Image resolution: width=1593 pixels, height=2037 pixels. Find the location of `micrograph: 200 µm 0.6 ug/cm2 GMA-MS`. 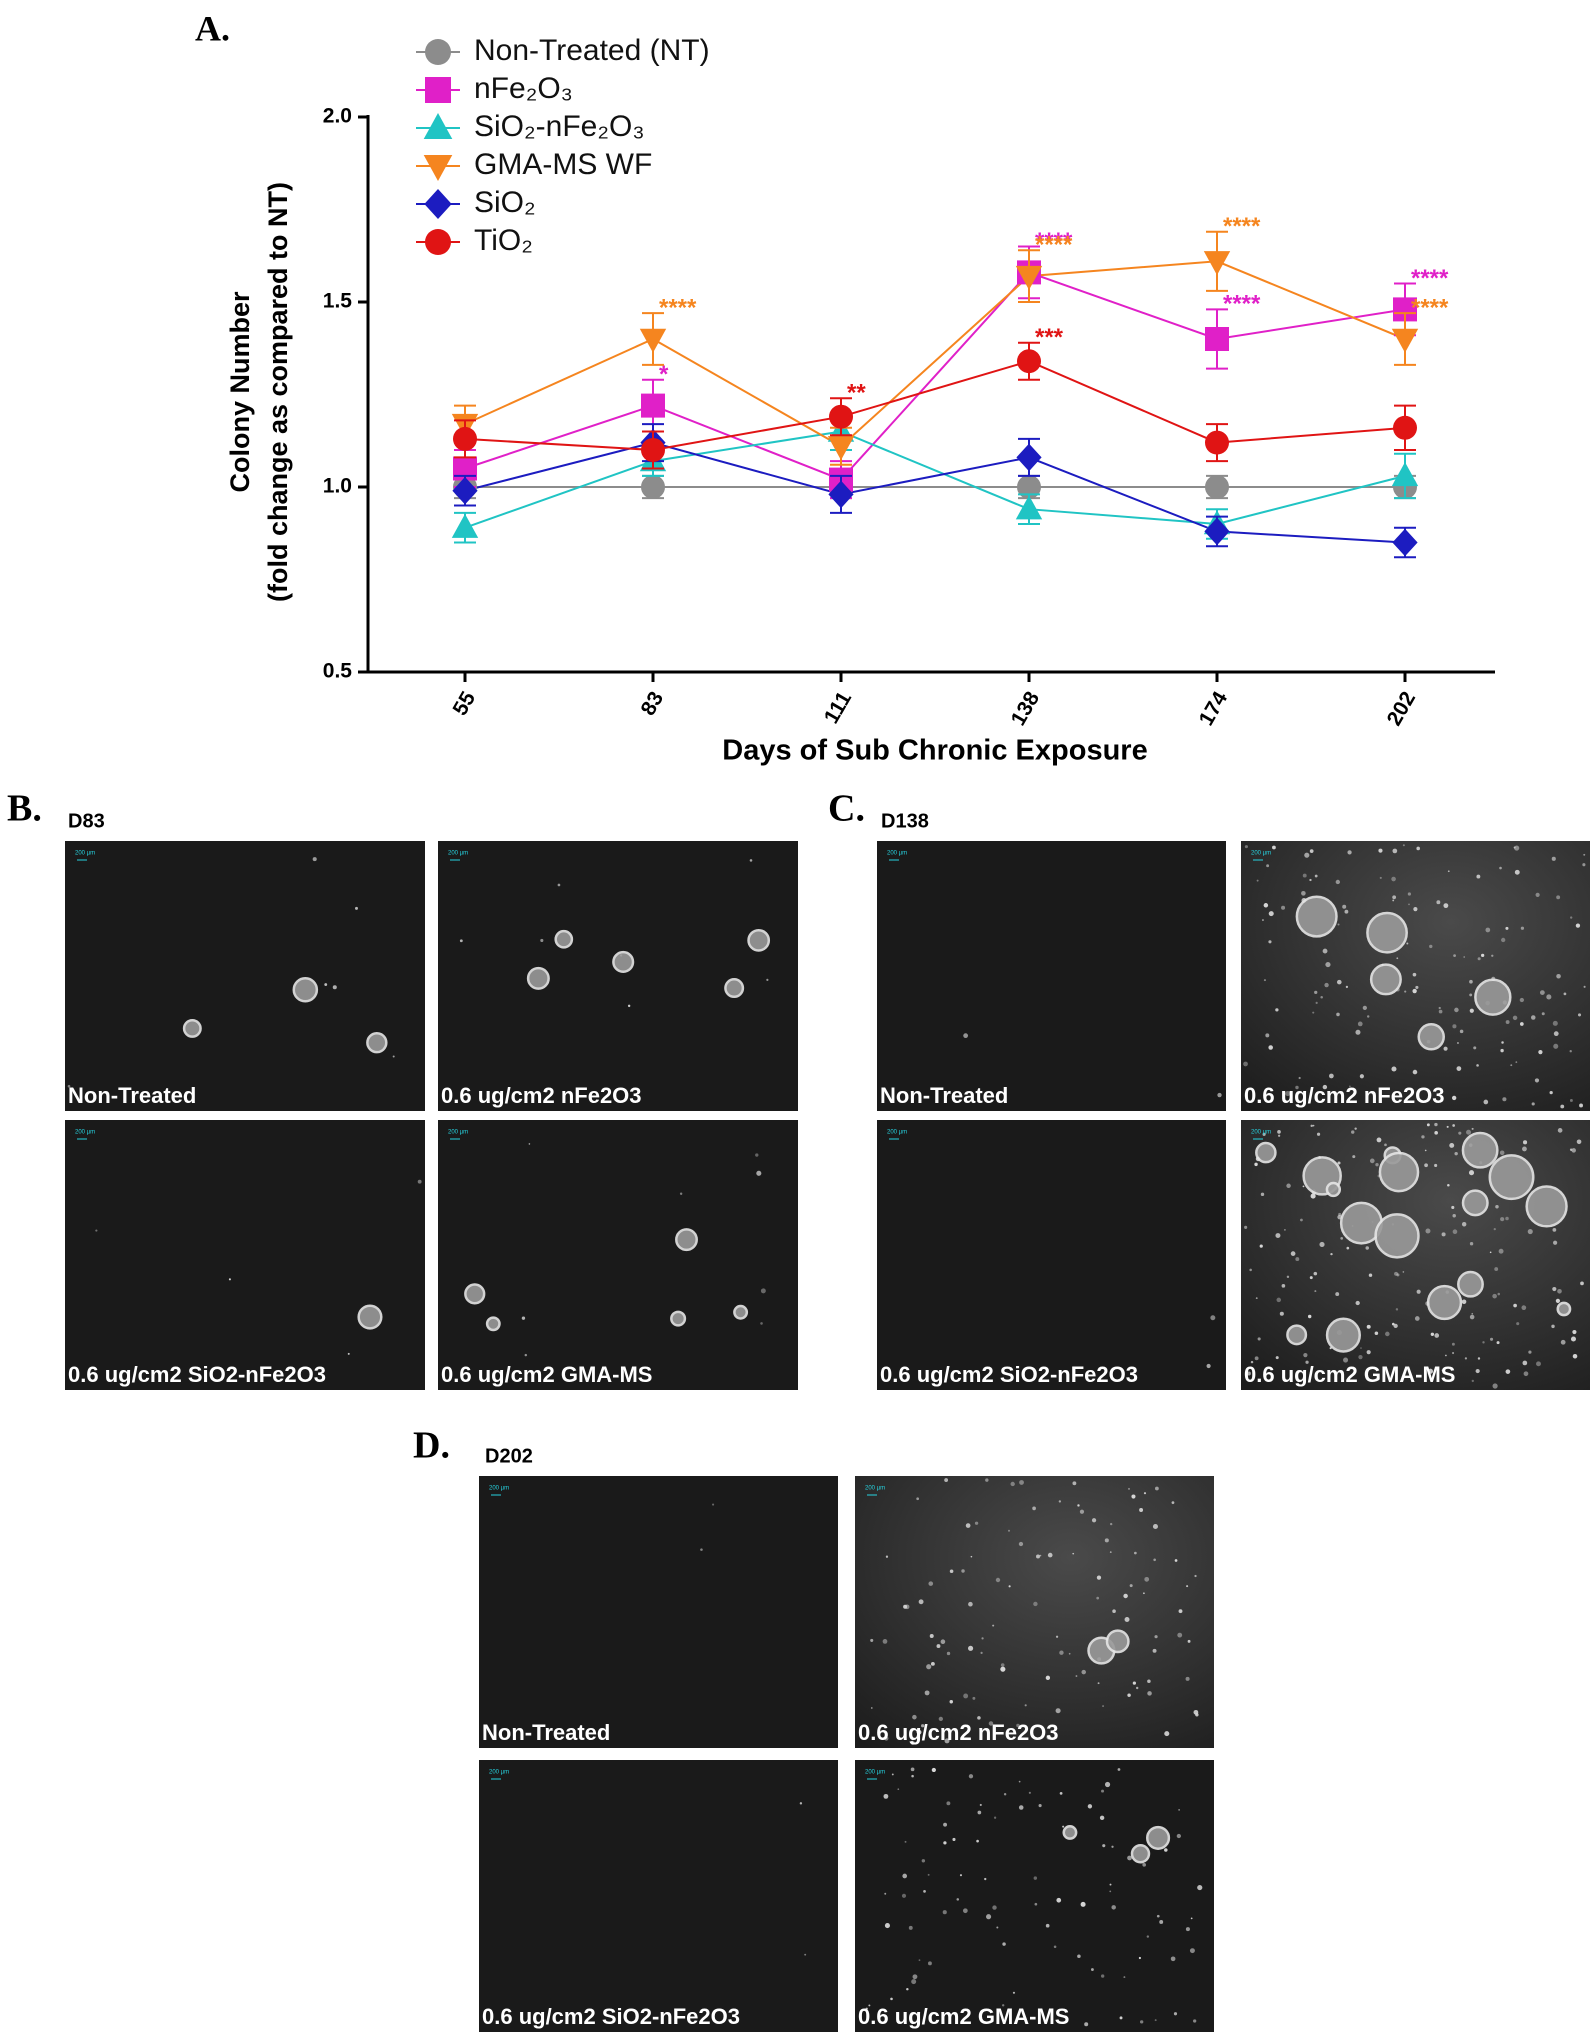

micrograph: 200 µm 0.6 ug/cm2 GMA-MS is located at coordinates (1415, 1255).